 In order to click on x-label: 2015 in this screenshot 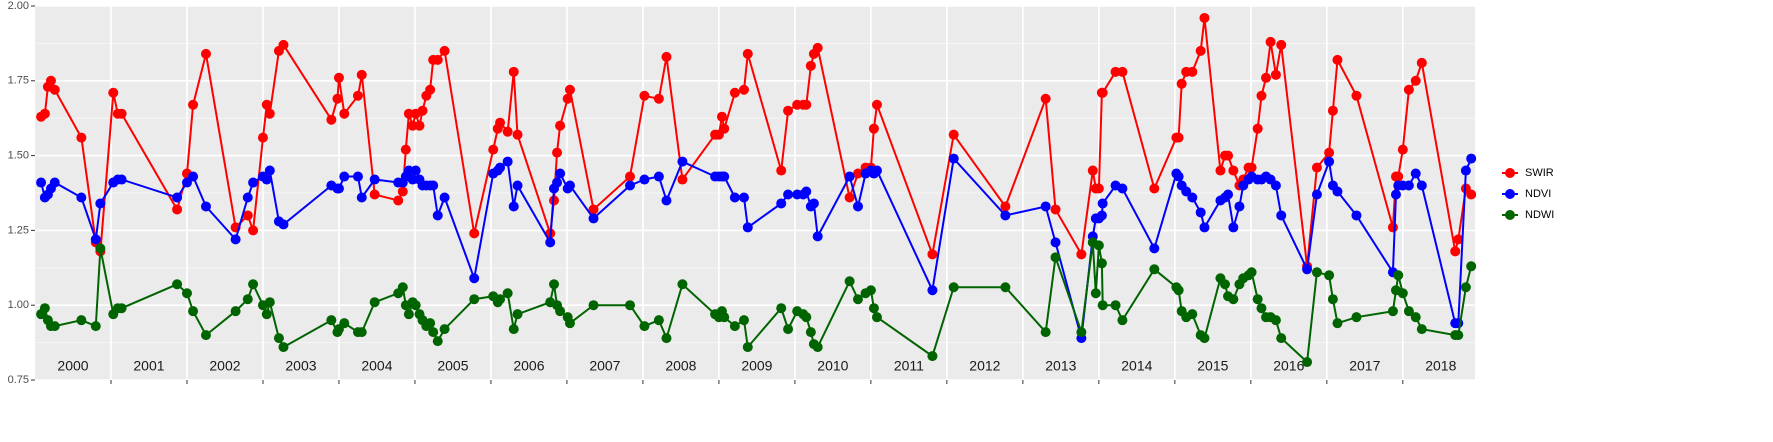, I will do `click(1212, 366)`.